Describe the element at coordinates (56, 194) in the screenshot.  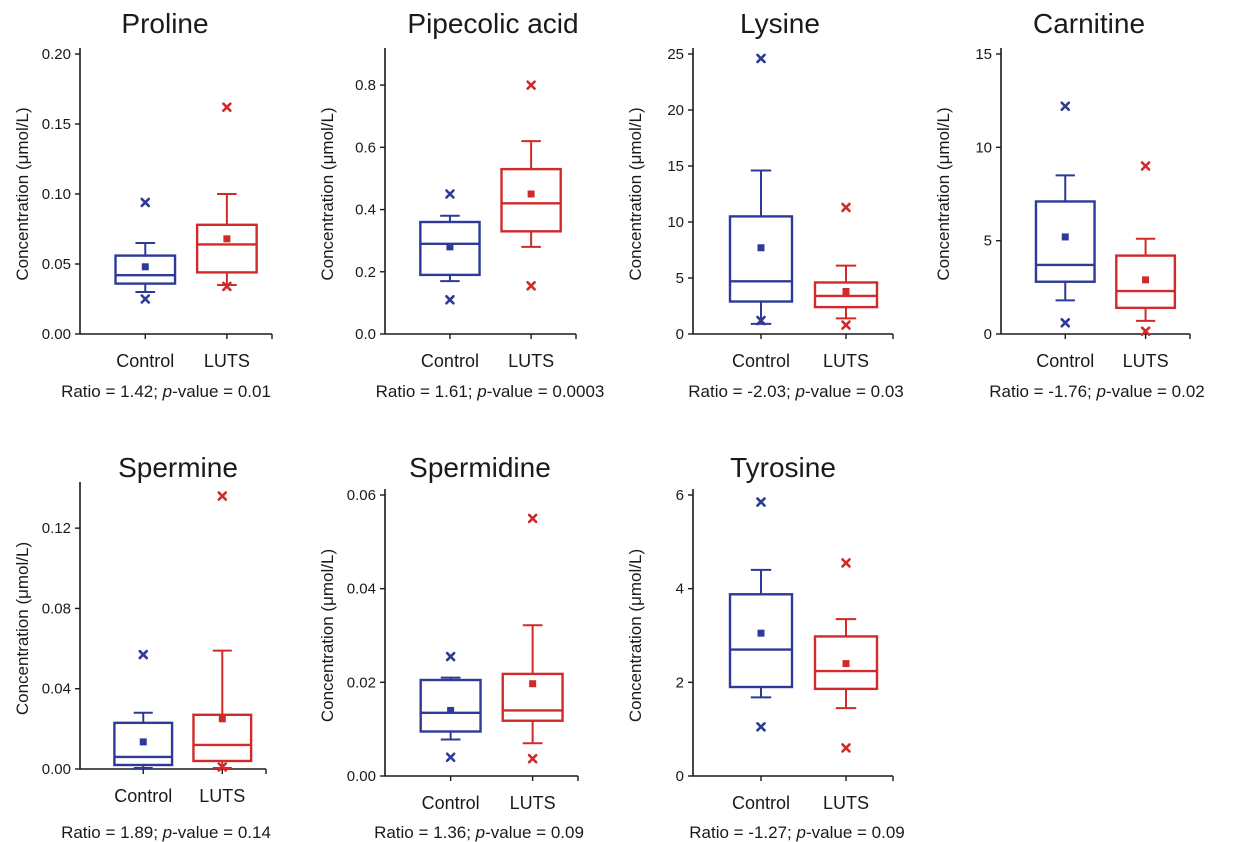
I see `y-tick-label: 0.10` at that location.